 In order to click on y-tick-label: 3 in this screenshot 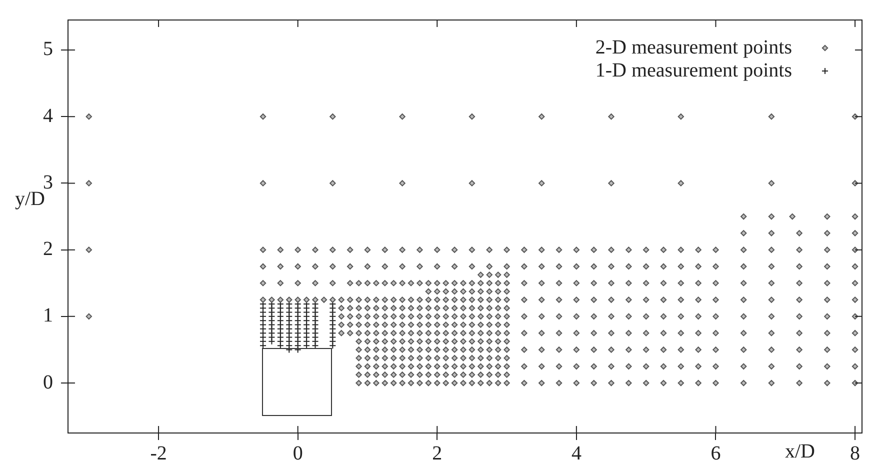, I will do `click(48, 182)`.